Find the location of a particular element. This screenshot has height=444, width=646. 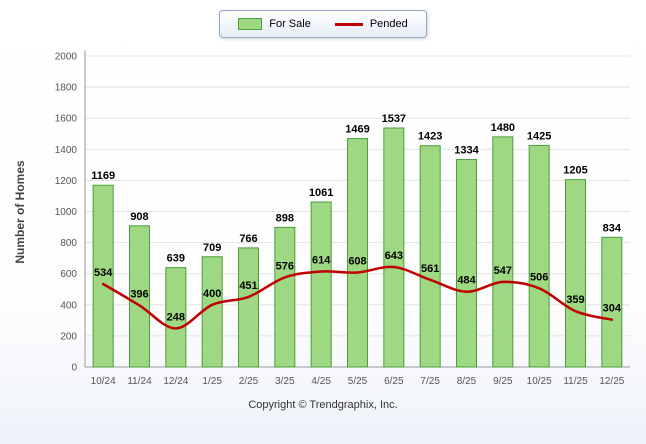

pended-value-label: 396 is located at coordinates (139, 294).